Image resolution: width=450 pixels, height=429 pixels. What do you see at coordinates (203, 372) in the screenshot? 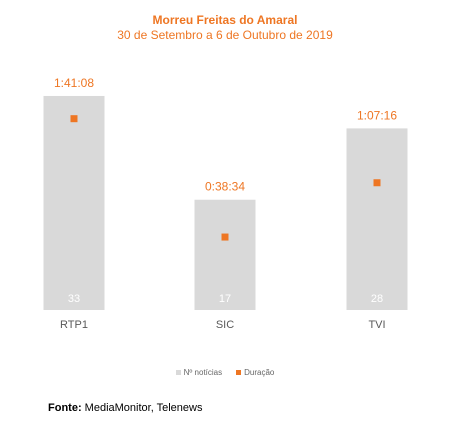
I see `legend-label-noticias: Nº notícias` at bounding box center [203, 372].